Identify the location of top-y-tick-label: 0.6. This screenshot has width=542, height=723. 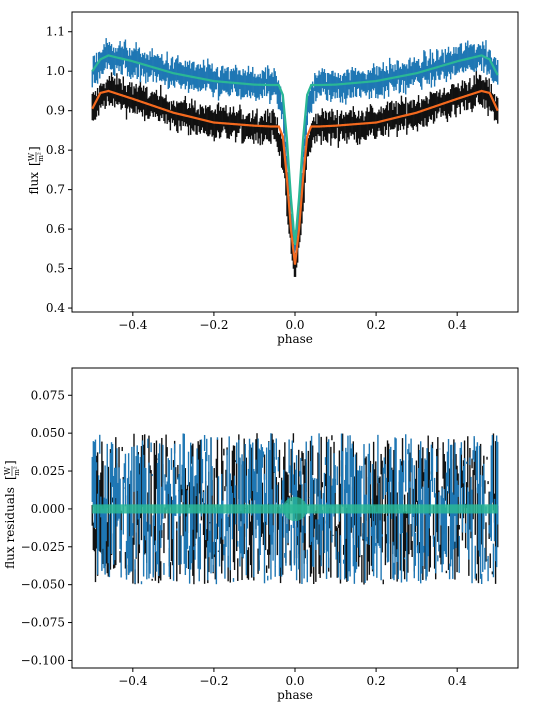
(55, 229).